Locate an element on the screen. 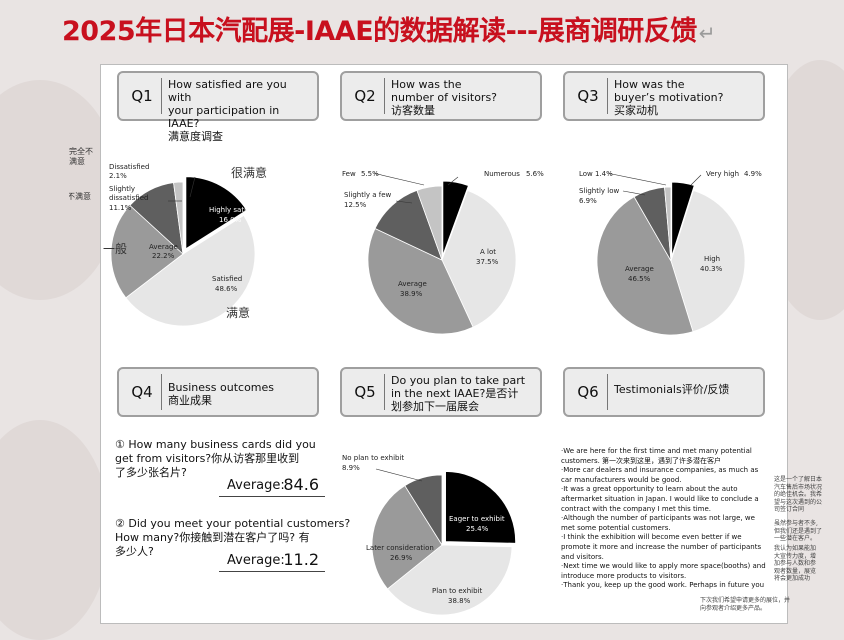 The height and width of the screenshot is (640, 844). pie-slice-slightly-a-few is located at coordinates (408, 225).